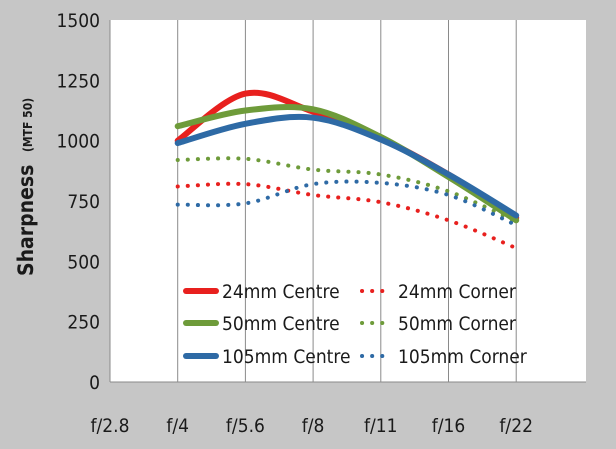 This screenshot has width=616, height=449. Describe the element at coordinates (516, 426) in the screenshot. I see `x-tick-label: f/22` at that location.